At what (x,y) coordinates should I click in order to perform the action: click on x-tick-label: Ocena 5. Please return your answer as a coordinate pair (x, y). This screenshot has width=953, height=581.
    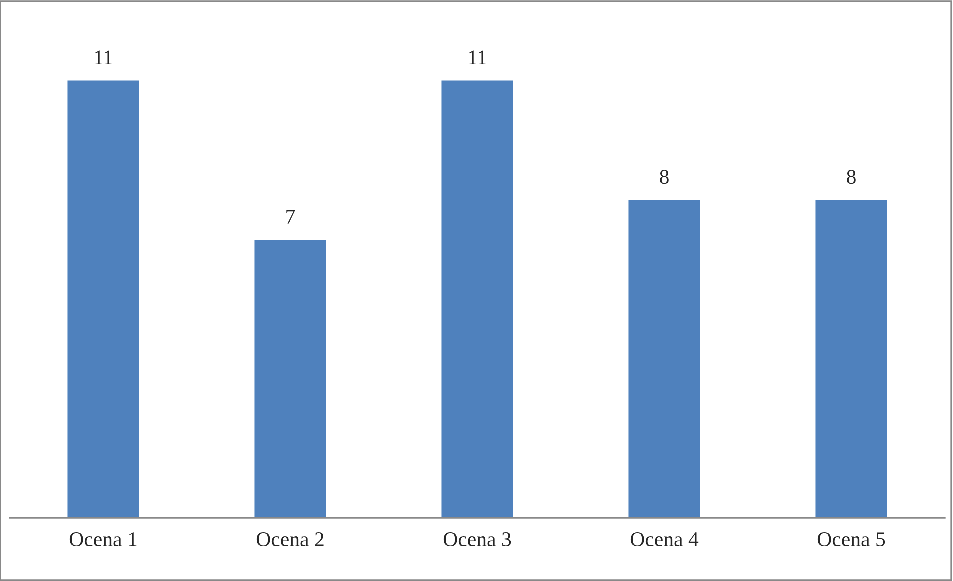
    Looking at the image, I should click on (852, 539).